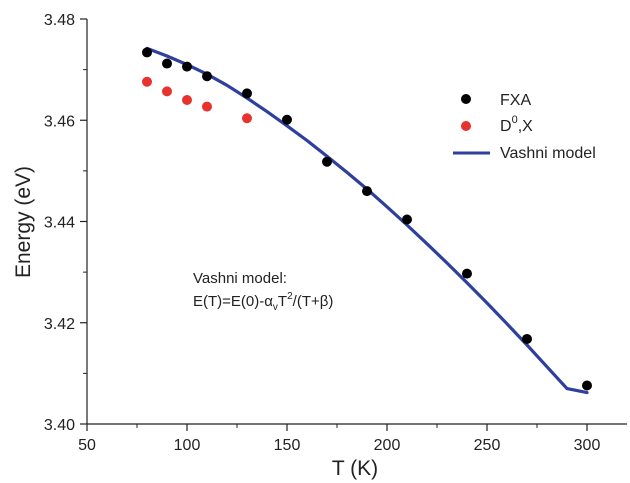 The width and height of the screenshot is (630, 483). Describe the element at coordinates (23, 222) in the screenshot. I see `y-axis-title: Energy (eV)` at that location.